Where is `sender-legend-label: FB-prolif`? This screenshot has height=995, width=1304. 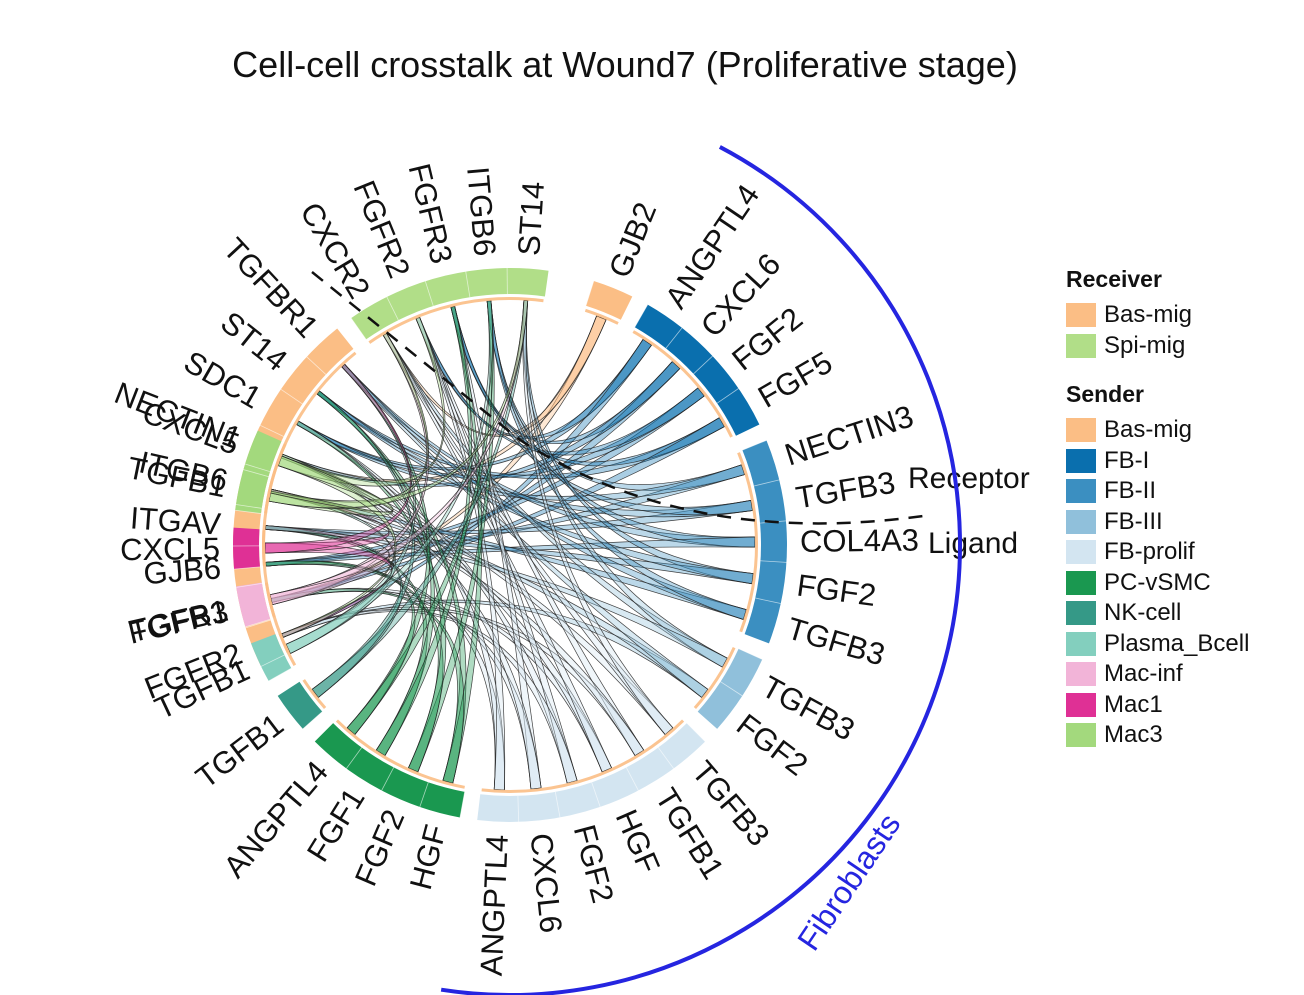
sender-legend-label: FB-prolif is located at coordinates (1149, 552).